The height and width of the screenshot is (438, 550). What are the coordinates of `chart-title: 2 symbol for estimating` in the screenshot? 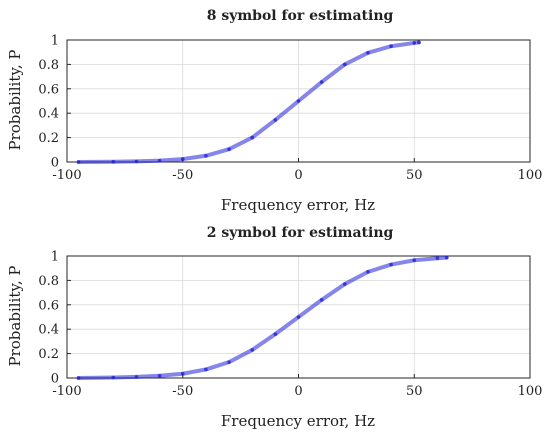 It's located at (300, 233).